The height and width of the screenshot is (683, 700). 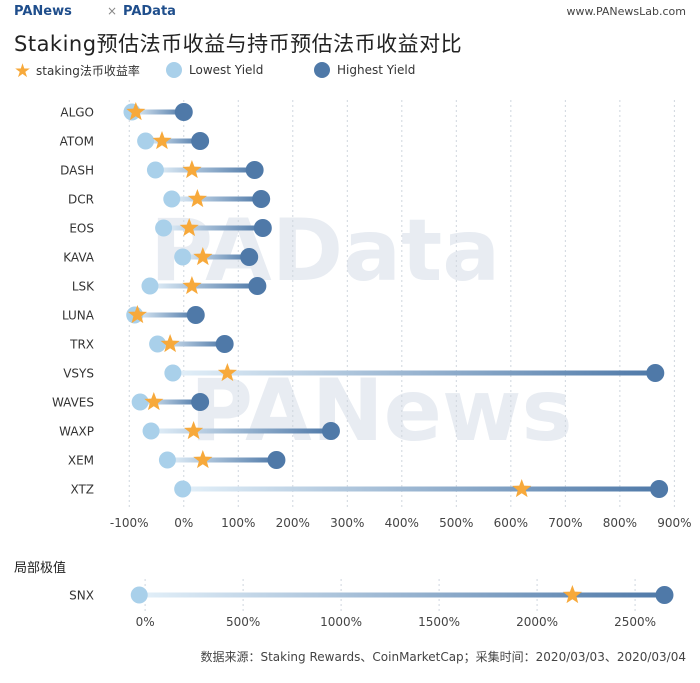 I want to click on local-extreme-label: 局部极值, so click(x=40, y=568).